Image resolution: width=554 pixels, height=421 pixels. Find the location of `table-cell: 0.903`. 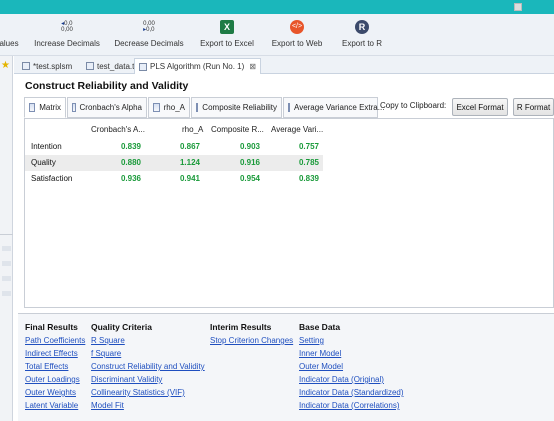

table-cell: 0.903 is located at coordinates (249, 146).